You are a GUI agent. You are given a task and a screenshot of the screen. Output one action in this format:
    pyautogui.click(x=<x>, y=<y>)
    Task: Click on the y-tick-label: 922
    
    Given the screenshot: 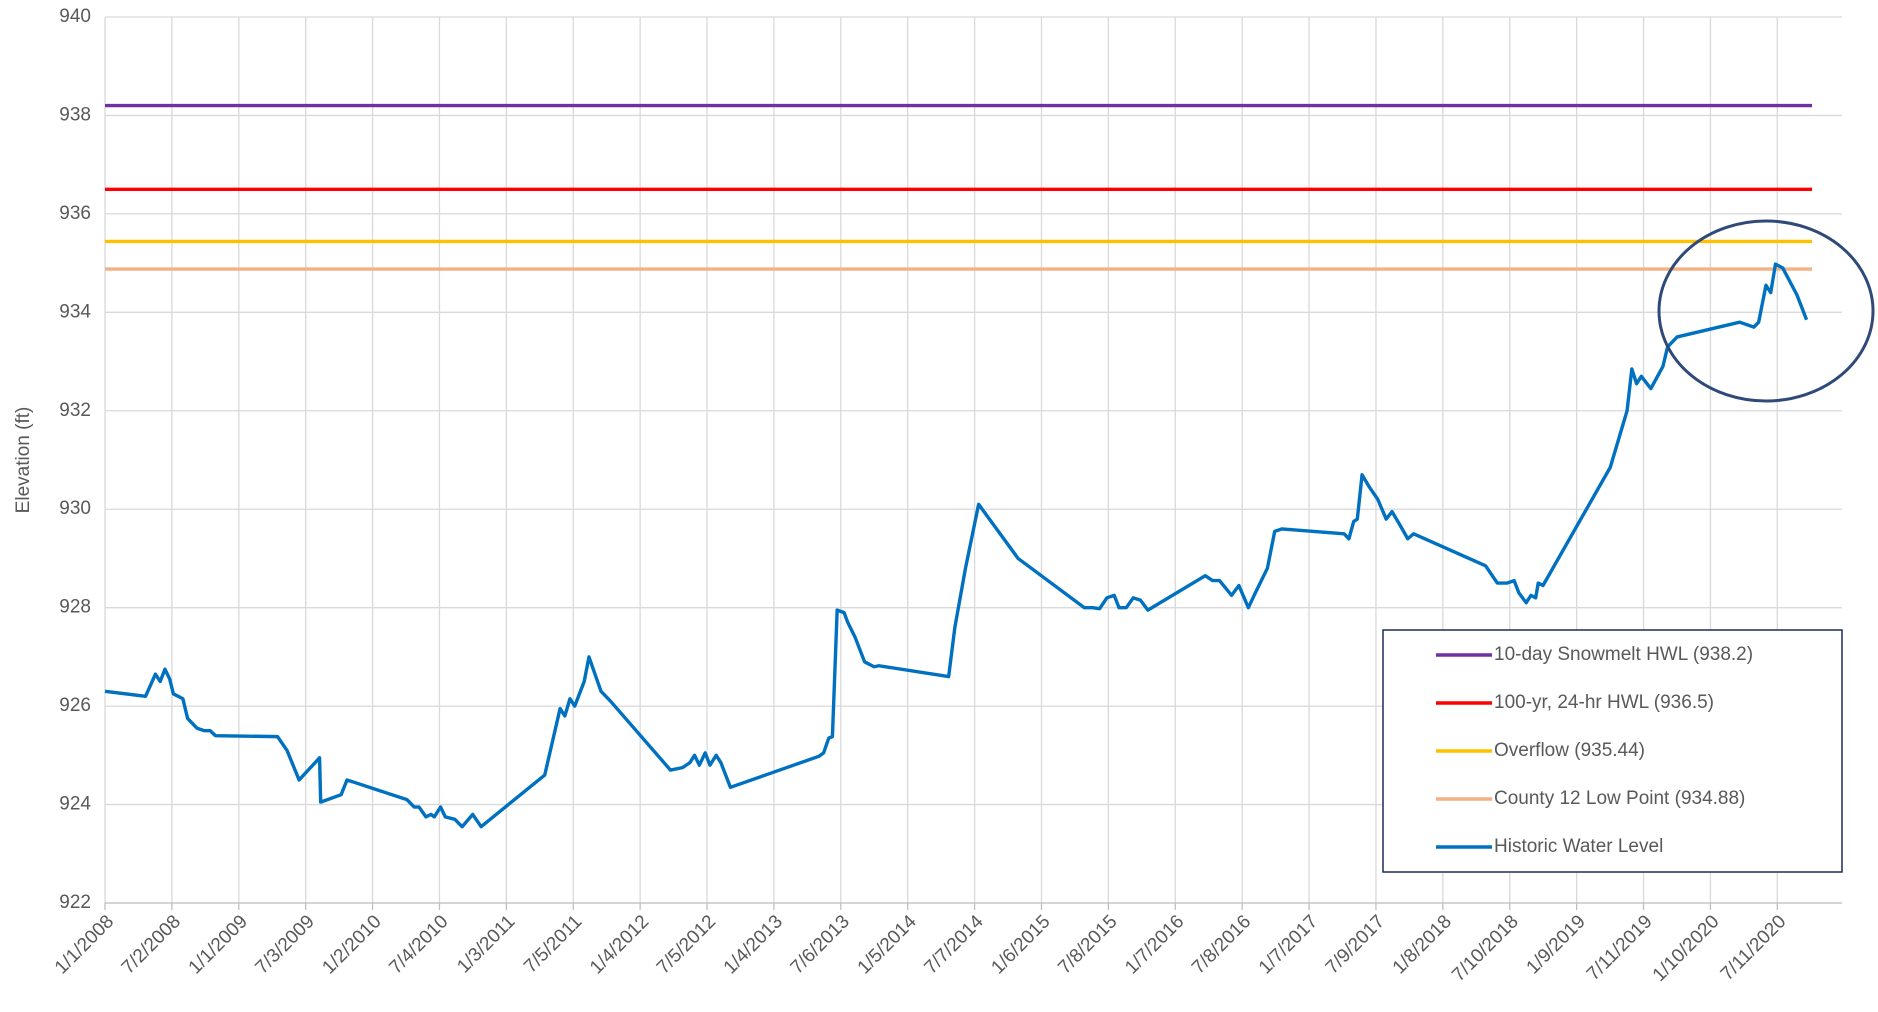 What is the action you would take?
    pyautogui.click(x=75, y=902)
    